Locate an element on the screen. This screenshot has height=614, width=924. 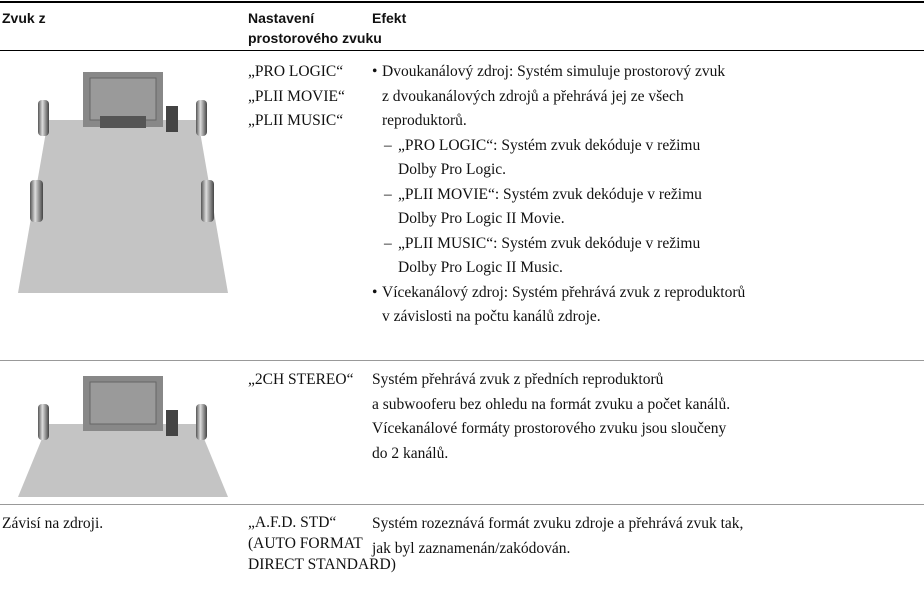
top-rule is located at coordinates (462, 2).